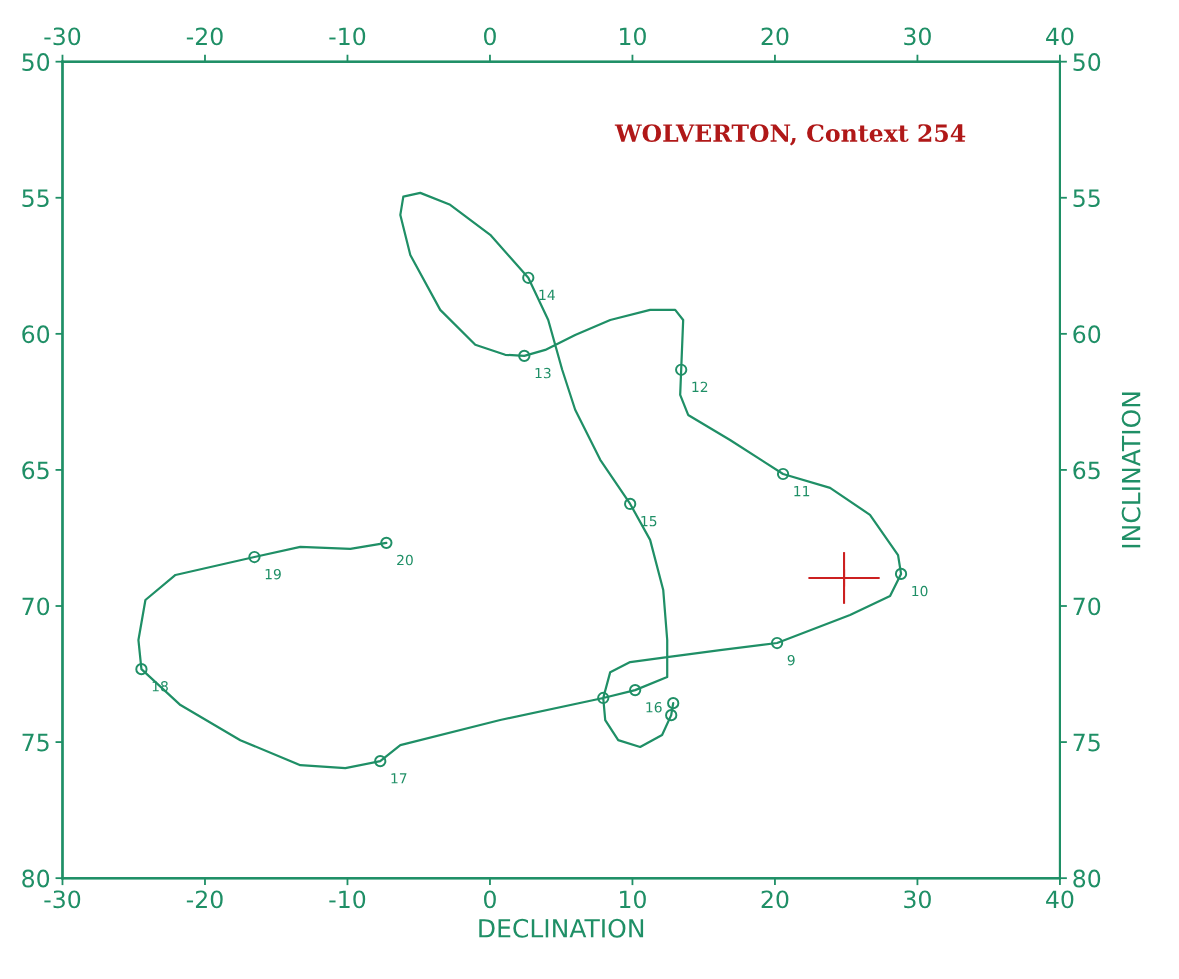 The height and width of the screenshot is (979, 1179). Describe the element at coordinates (347, 36) in the screenshot. I see `x2-tick-label: -10` at that location.